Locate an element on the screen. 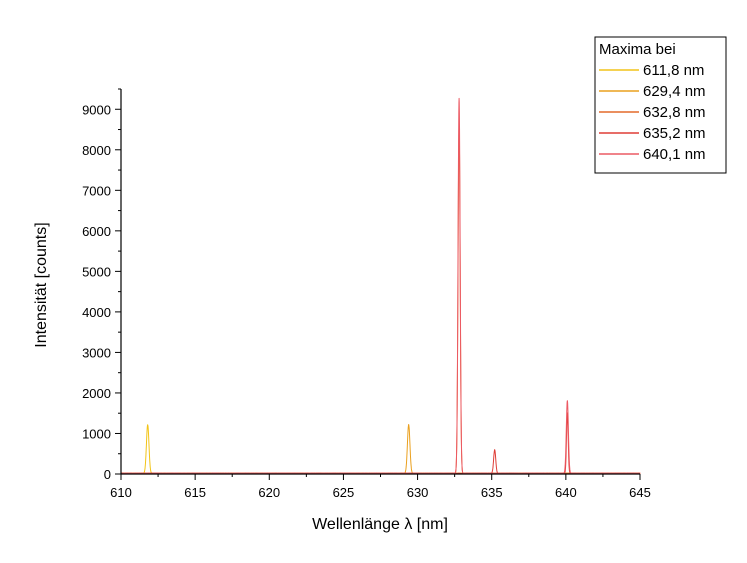 The height and width of the screenshot is (563, 747). y-tick-label: 3000 is located at coordinates (96, 352).